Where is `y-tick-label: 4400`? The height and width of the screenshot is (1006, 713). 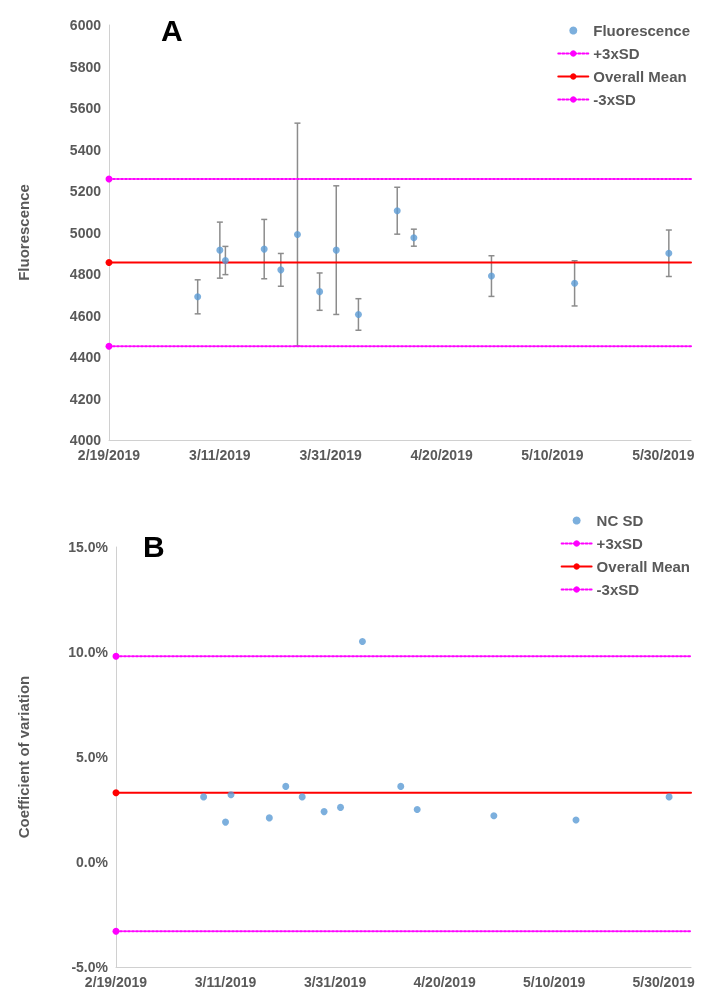
y-tick-label: 4400 is located at coordinates (85, 357).